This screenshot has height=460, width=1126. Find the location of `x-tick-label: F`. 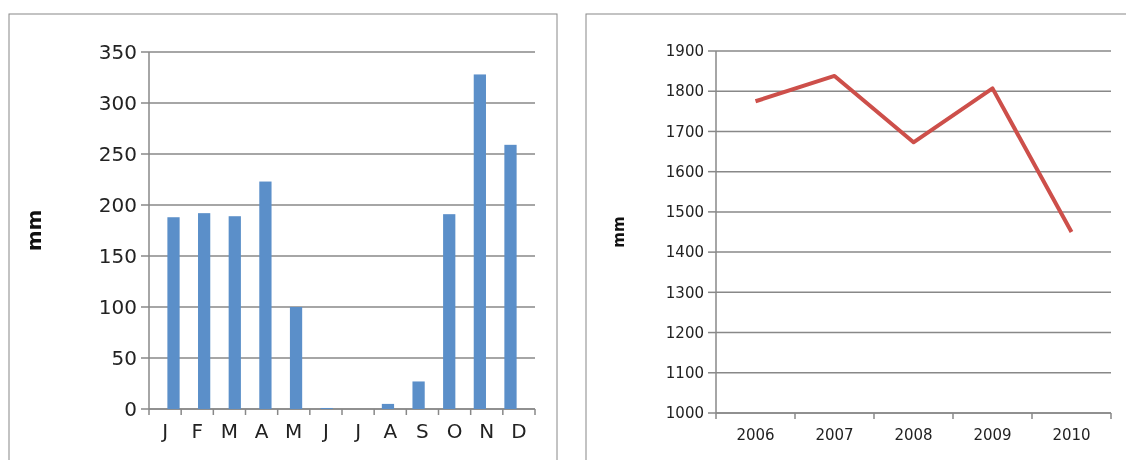

x-tick-label: F is located at coordinates (197, 431).